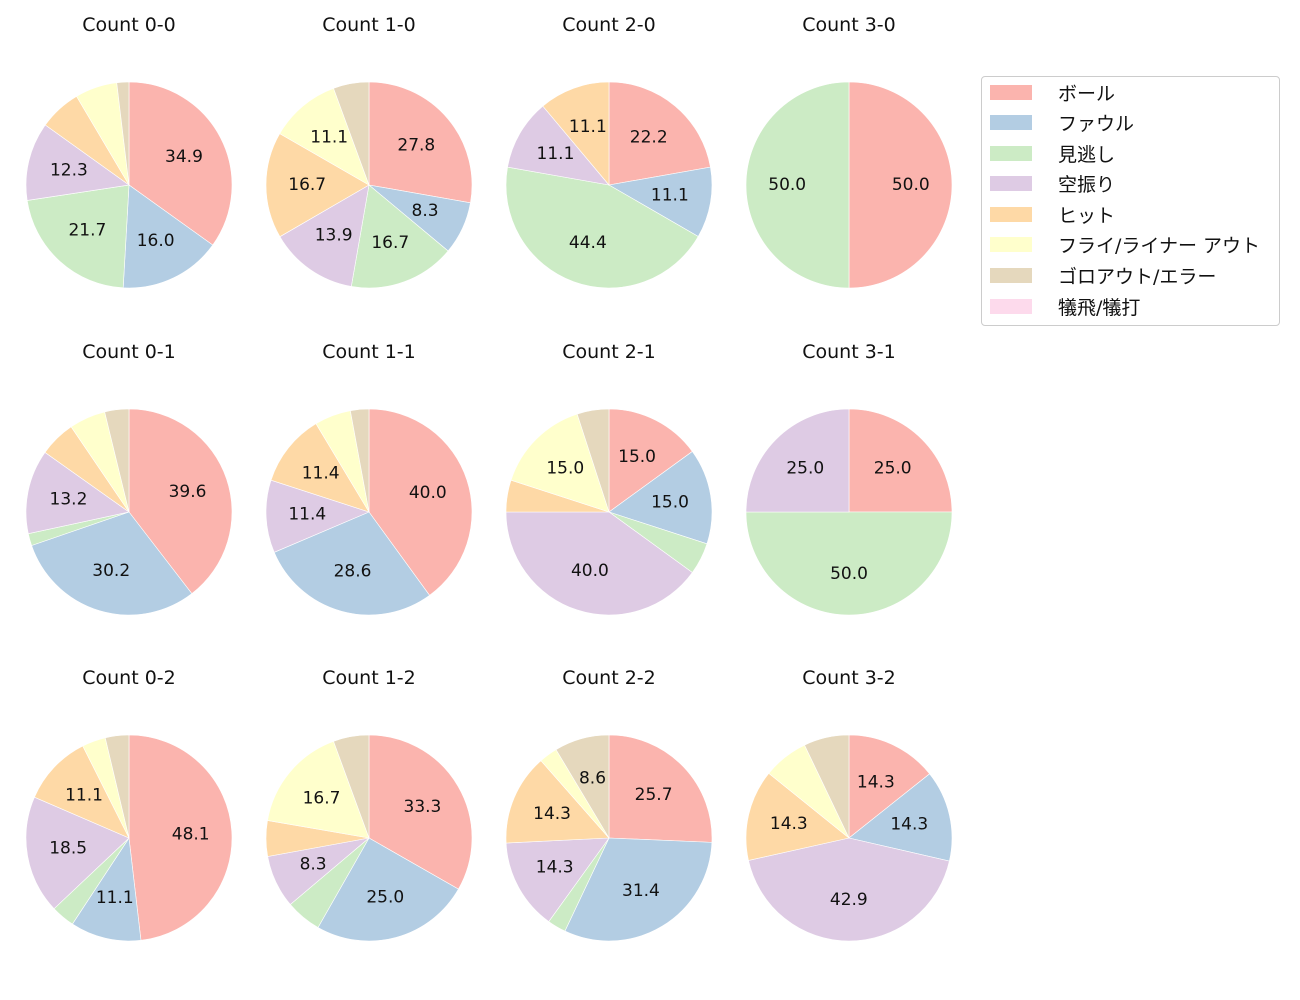 This screenshot has height=1000, width=1300. I want to click on legend-item-hit: ヒット, so click(1052, 214).